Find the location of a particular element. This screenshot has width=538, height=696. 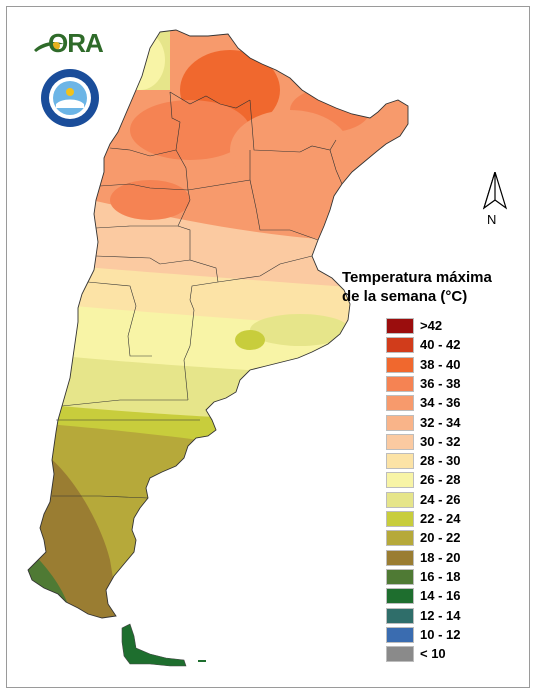

legend-label: 20 - 22 is located at coordinates (440, 538).